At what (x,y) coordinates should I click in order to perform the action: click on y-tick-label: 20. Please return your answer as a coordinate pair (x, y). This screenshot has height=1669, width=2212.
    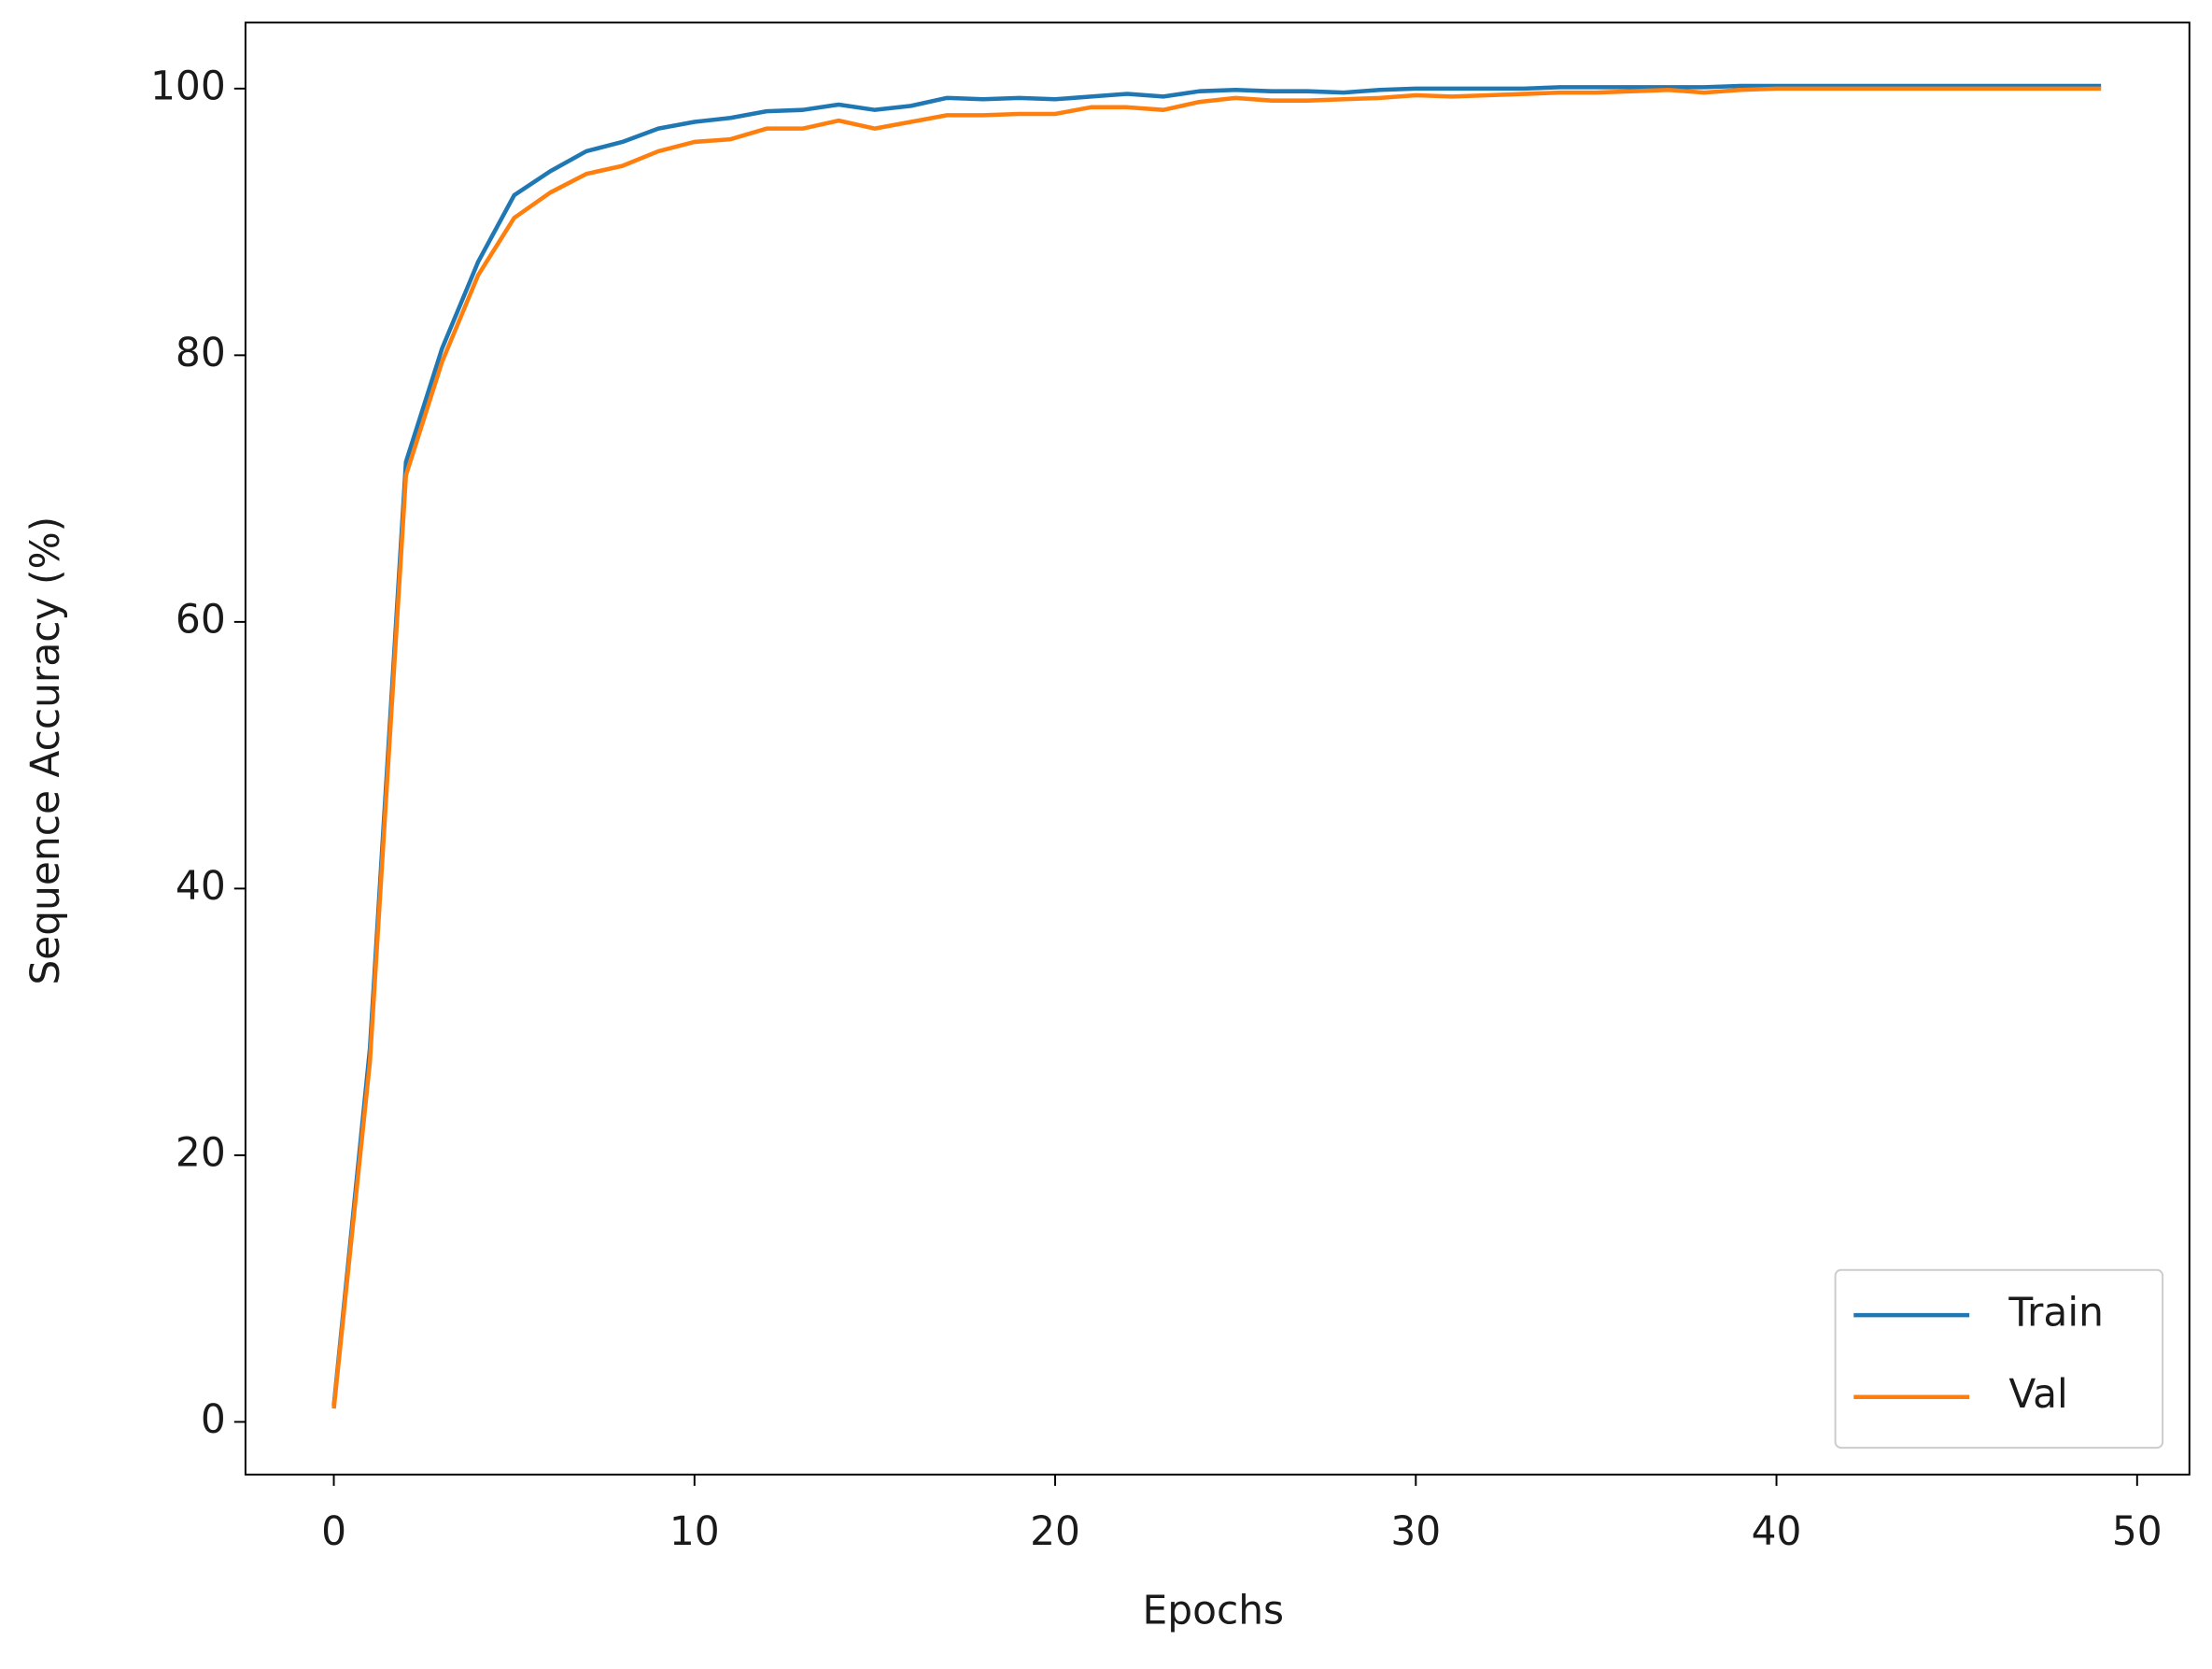
    Looking at the image, I should click on (201, 1152).